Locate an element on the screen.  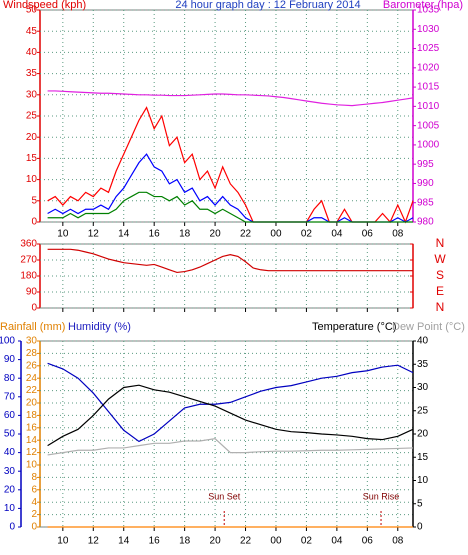
y-tick-label: 28 is located at coordinates (32, 353).